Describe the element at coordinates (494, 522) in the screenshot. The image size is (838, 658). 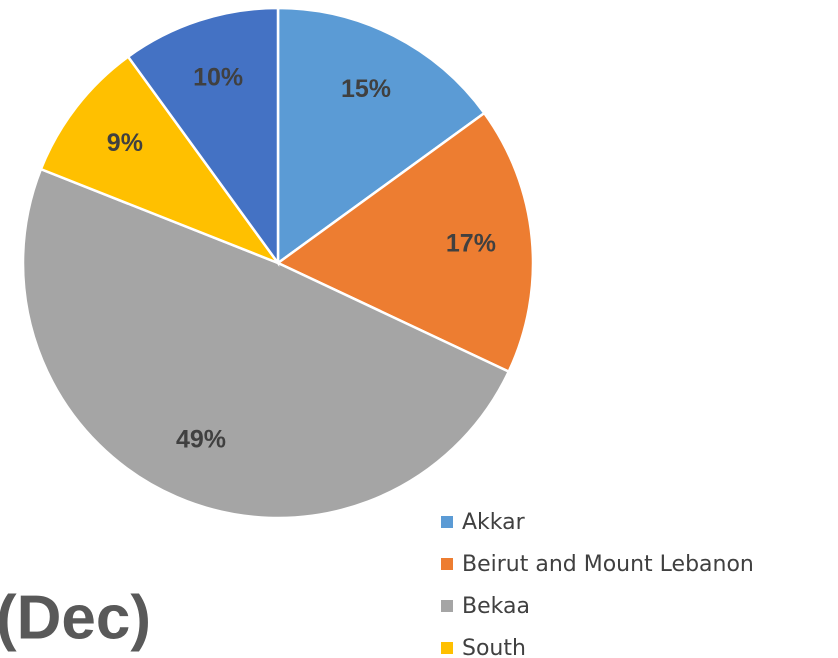
I see `legend-label: Akkar` at that location.